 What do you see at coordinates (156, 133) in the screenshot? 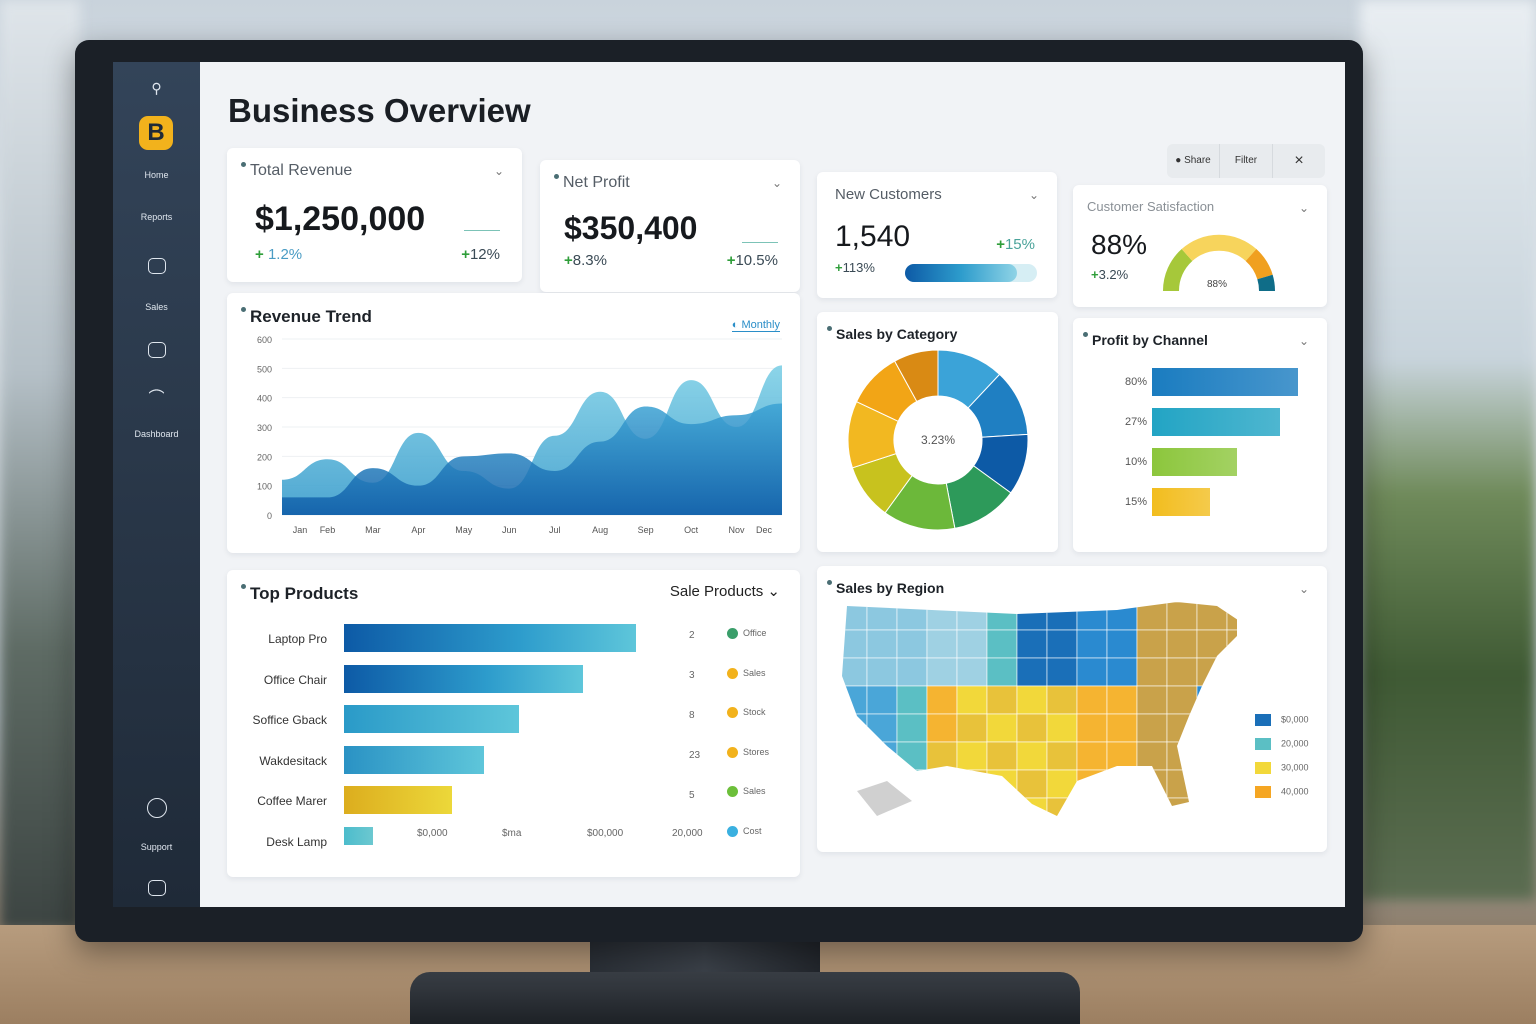
I see `app-logo: B` at bounding box center [156, 133].